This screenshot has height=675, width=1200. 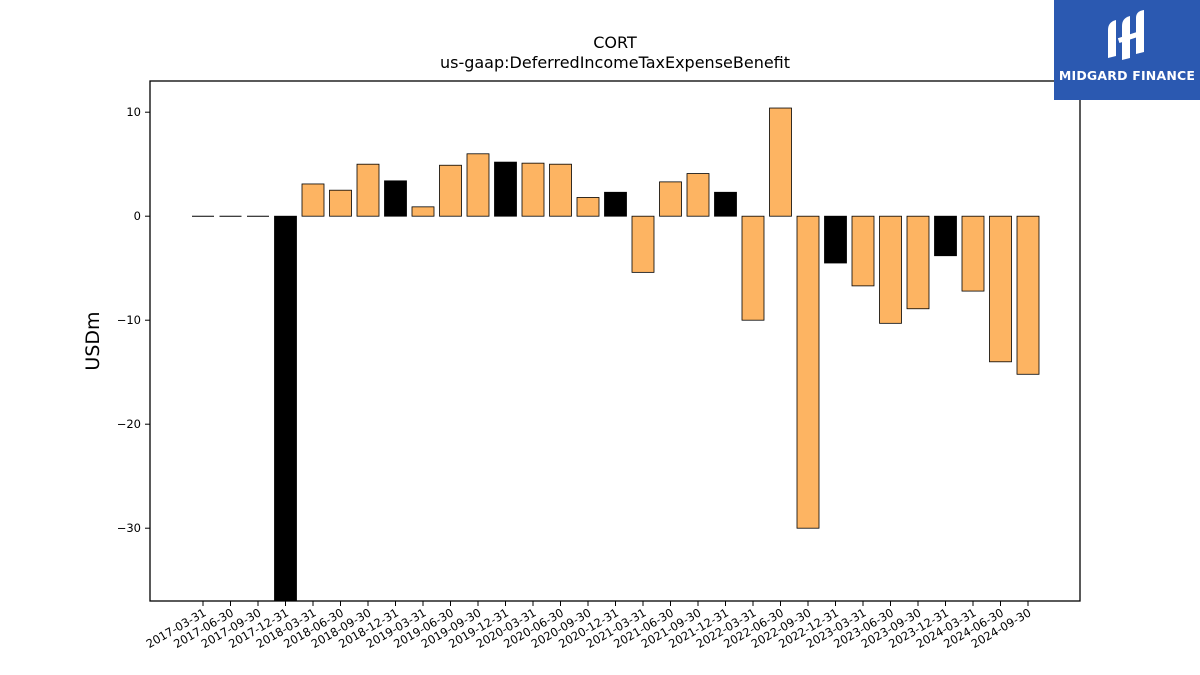 What do you see at coordinates (1126, 35) in the screenshot?
I see `midgard-logo-icon` at bounding box center [1126, 35].